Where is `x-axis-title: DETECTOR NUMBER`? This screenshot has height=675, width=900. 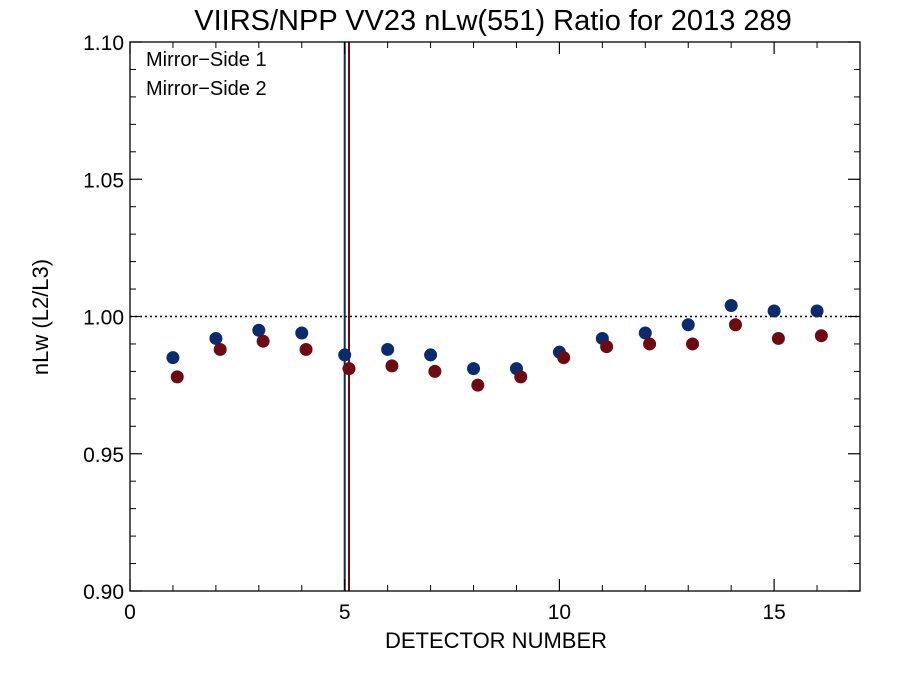 x-axis-title: DETECTOR NUMBER is located at coordinates (496, 640).